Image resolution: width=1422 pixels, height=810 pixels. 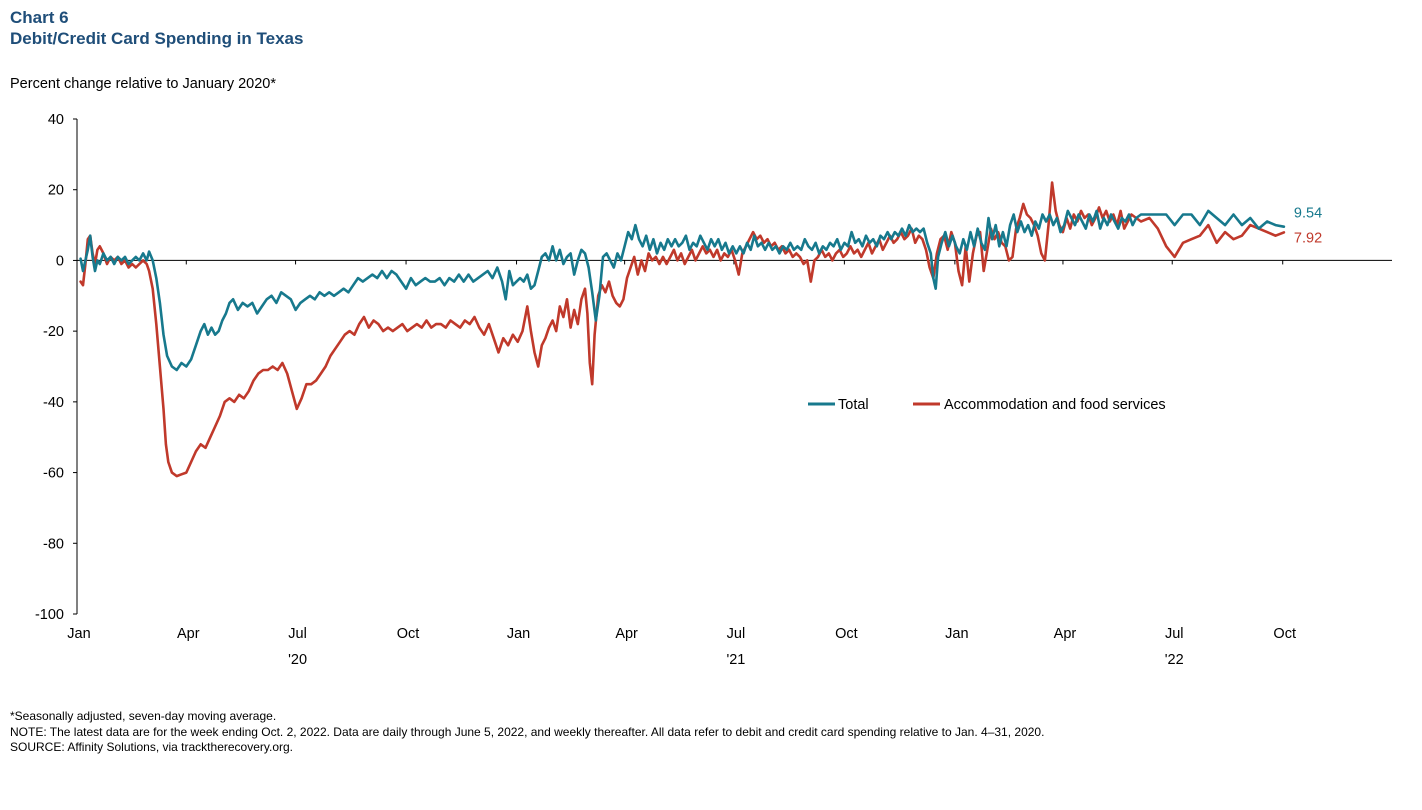 I want to click on y-tick-label: -80, so click(x=53, y=544).